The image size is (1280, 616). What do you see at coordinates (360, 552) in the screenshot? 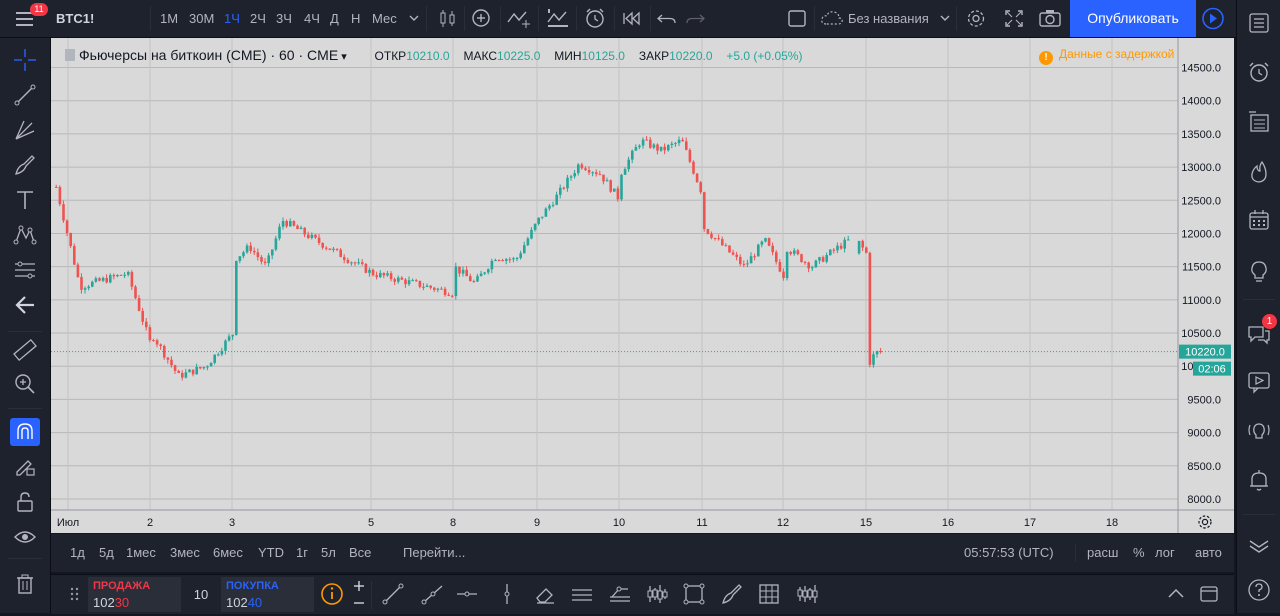
I see `range-8: Все` at bounding box center [360, 552].